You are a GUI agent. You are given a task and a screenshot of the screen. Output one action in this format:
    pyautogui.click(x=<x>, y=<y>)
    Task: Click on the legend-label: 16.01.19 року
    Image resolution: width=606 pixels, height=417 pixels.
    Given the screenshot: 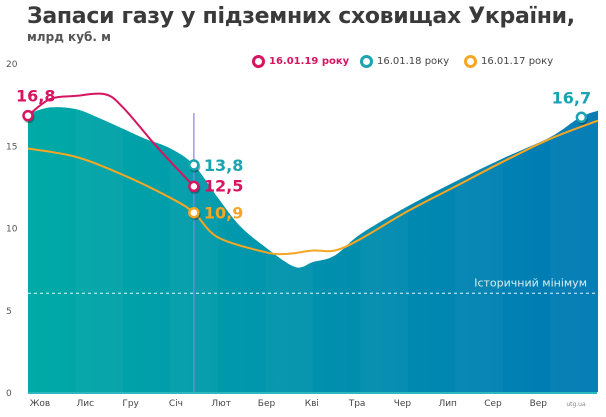 What is the action you would take?
    pyautogui.click(x=309, y=61)
    